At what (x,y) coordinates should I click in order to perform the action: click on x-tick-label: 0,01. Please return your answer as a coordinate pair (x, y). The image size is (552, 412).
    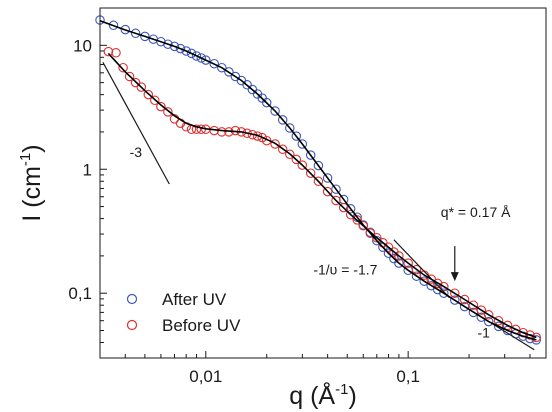
    Looking at the image, I should click on (205, 376).